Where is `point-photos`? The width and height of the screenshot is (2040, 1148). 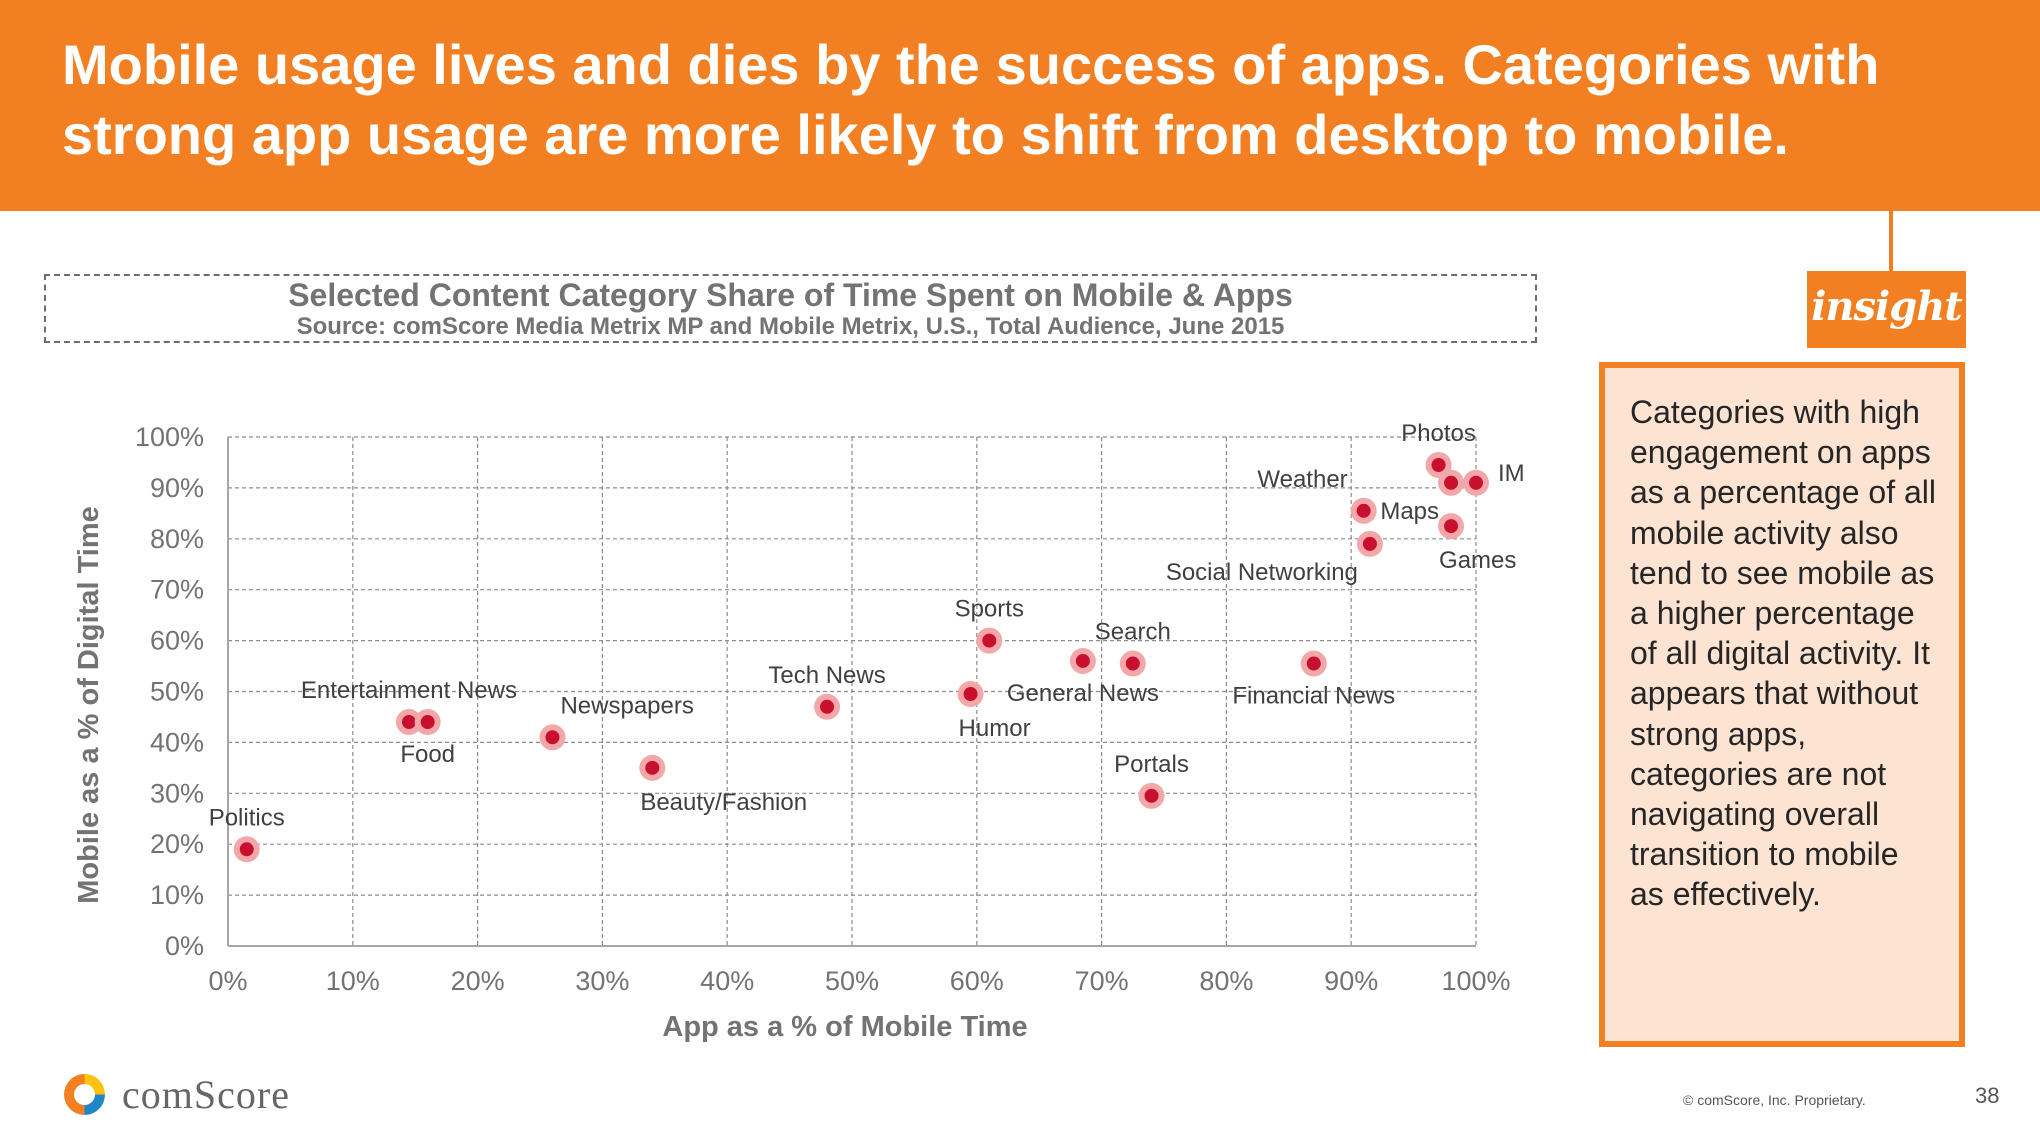
point-photos is located at coordinates (1438, 464).